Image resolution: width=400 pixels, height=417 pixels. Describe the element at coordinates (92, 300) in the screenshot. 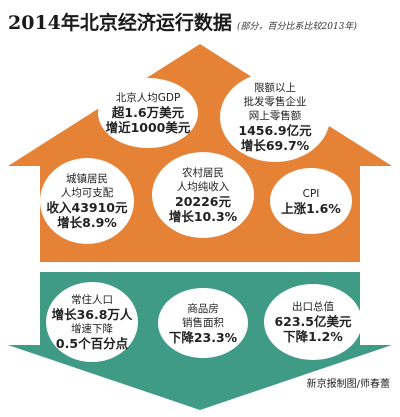

I see `population-label: 常住人口` at that location.